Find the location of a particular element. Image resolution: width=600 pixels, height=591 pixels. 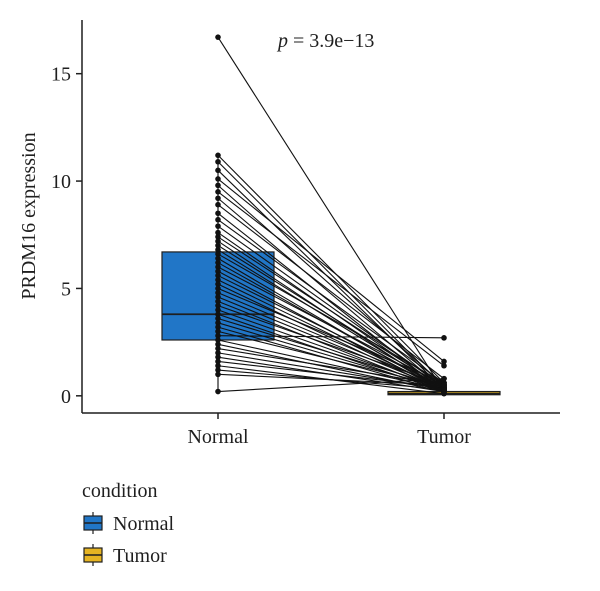

legend-key-tumor is located at coordinates (93, 555).